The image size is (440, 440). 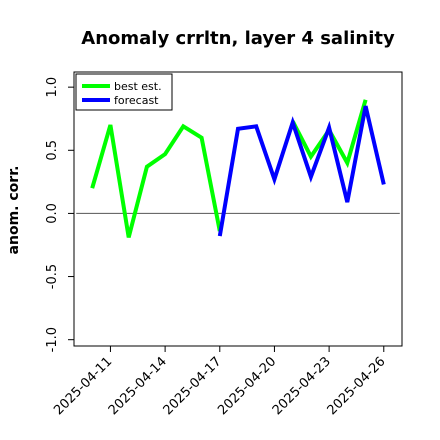 What do you see at coordinates (52, 276) in the screenshot?
I see `y-tick-label: -0.5` at bounding box center [52, 276].